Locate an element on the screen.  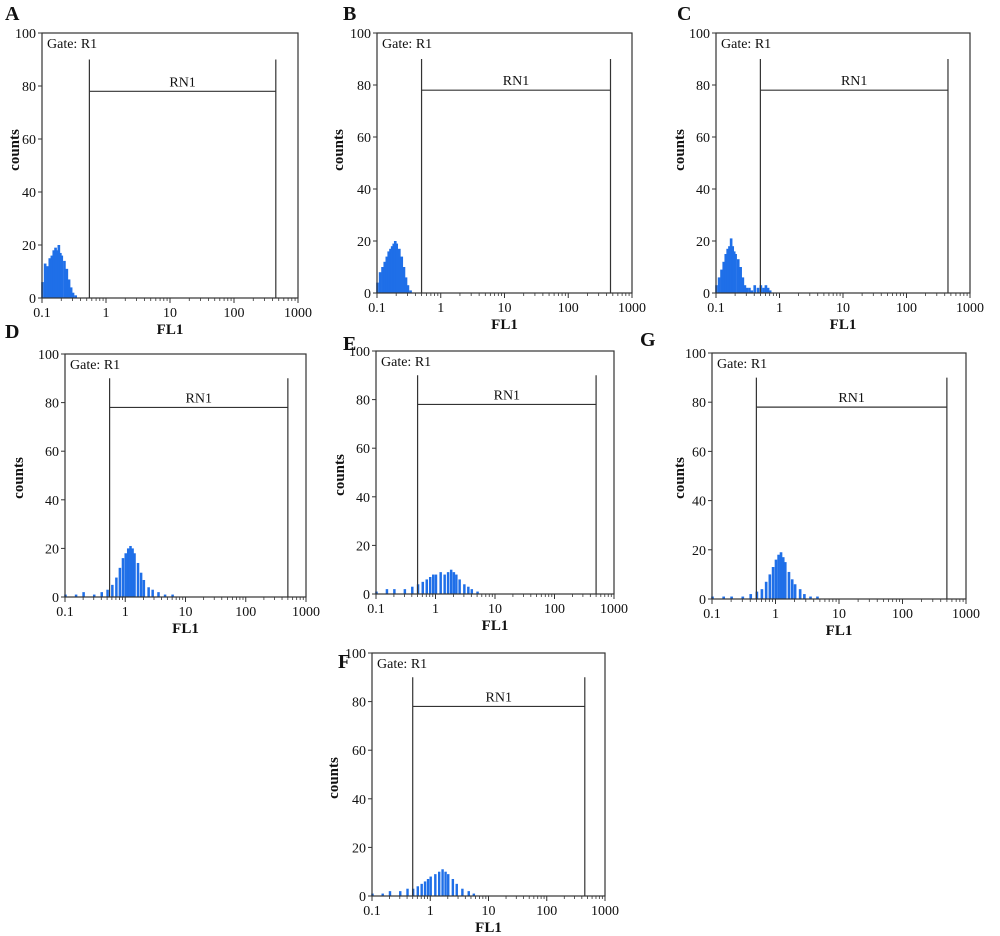
marker-rn1: RN1 is located at coordinates (506, 484).